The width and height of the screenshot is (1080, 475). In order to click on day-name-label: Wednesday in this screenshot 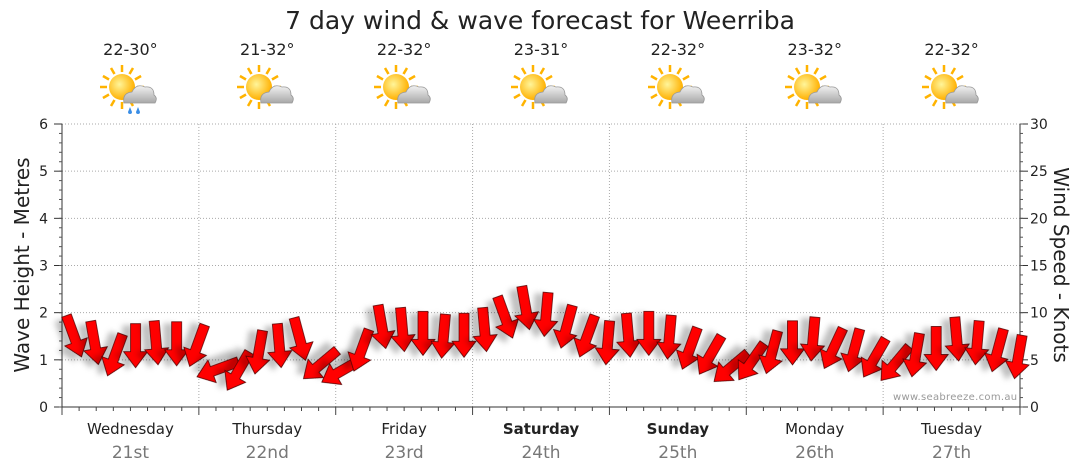, I will do `click(130, 429)`.